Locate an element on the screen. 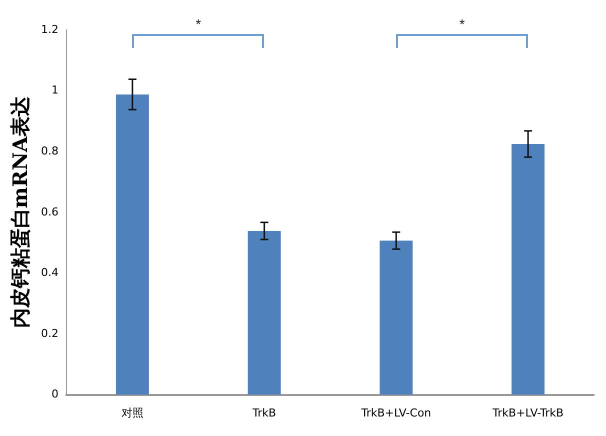  x-tick-label: TrkB+LV-TrkB is located at coordinates (528, 413).